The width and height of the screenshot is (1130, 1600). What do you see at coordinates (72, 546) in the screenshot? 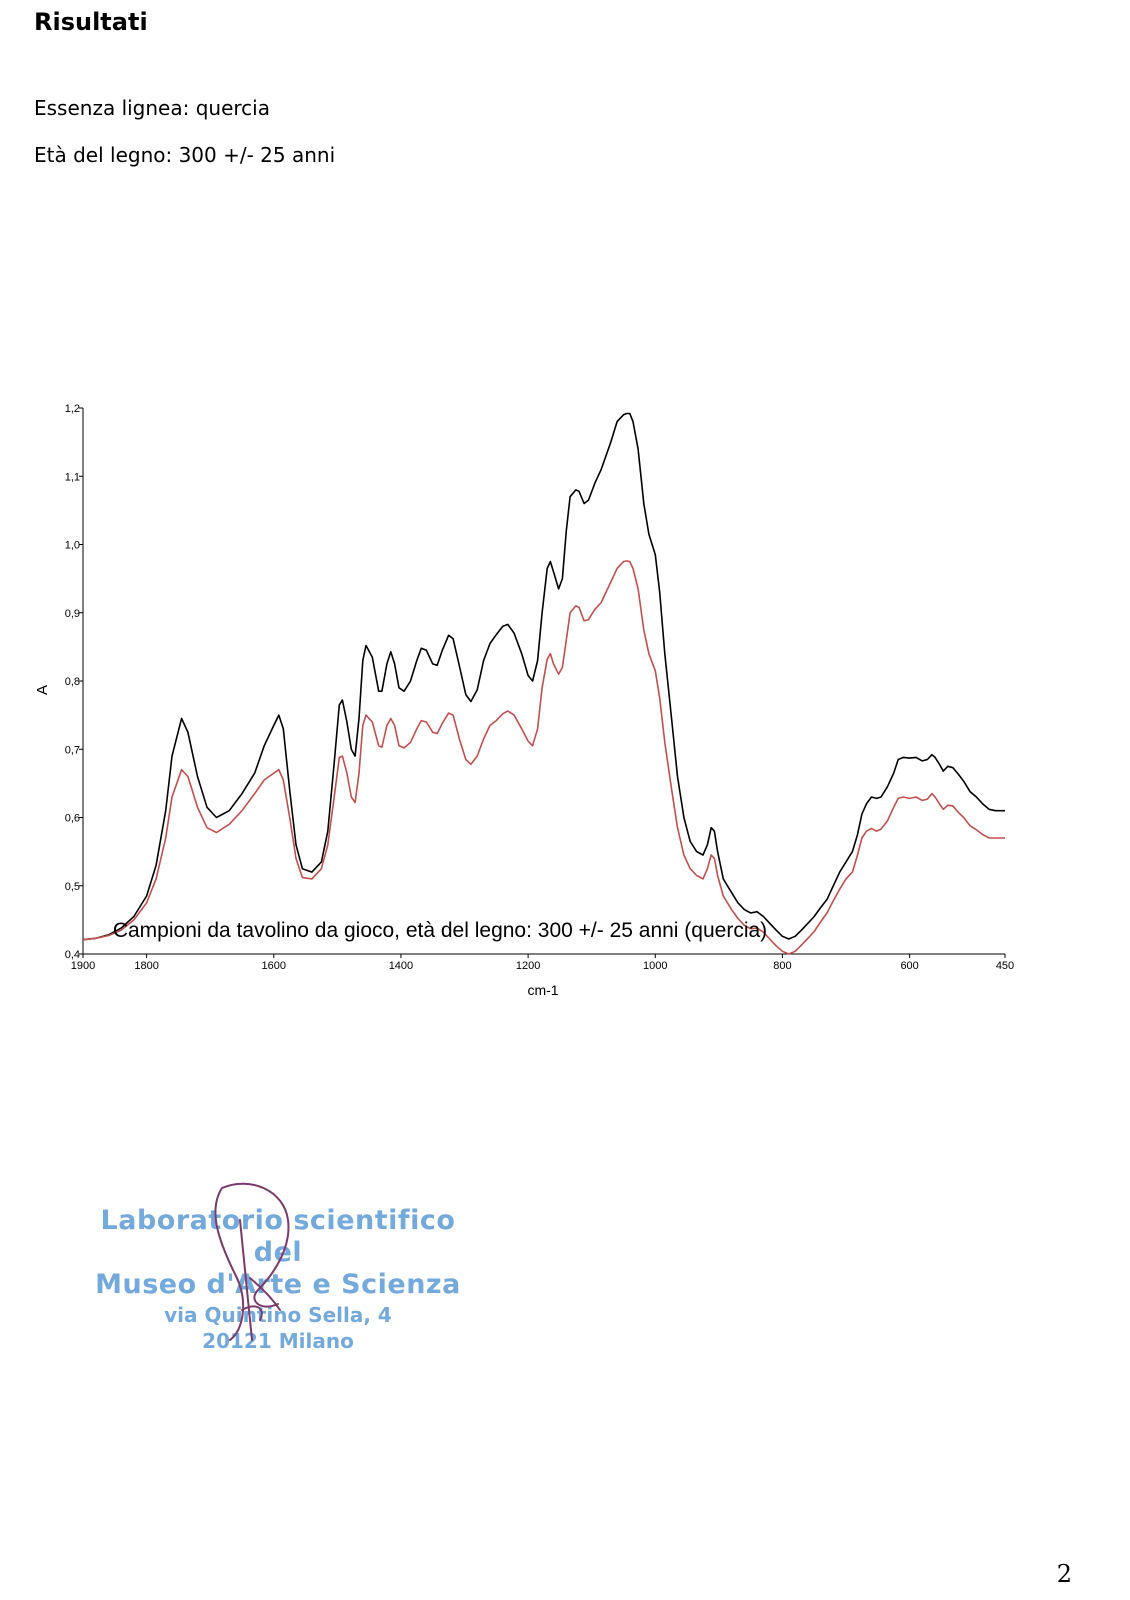
I see `y-tick-label: 1,0` at bounding box center [72, 546].